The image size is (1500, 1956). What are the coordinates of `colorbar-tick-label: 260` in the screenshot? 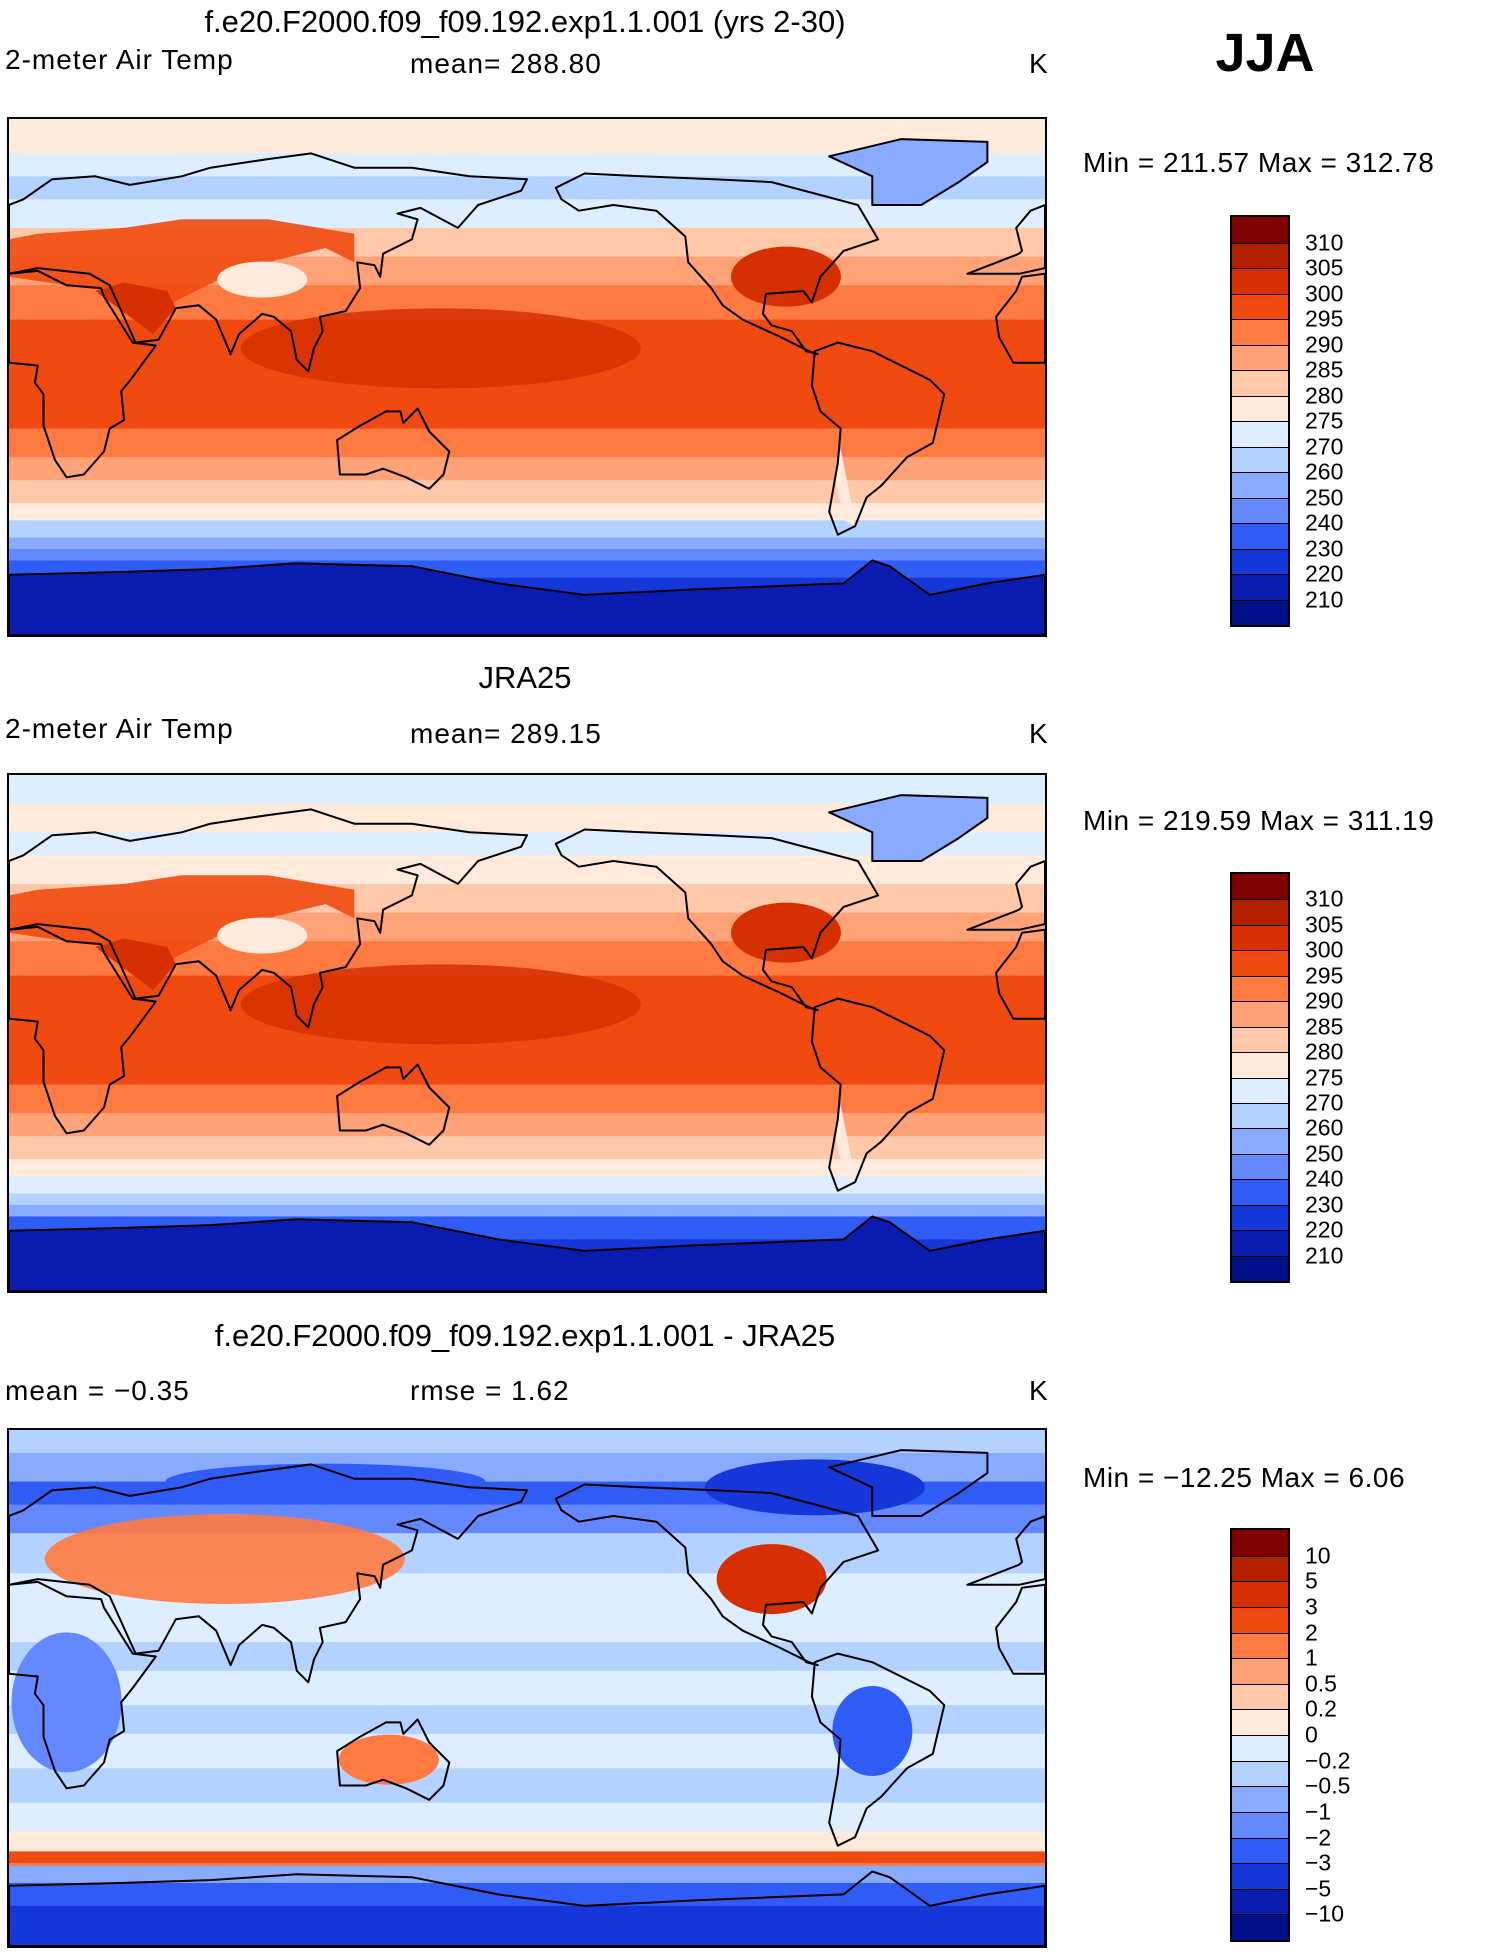 It's located at (1324, 471).